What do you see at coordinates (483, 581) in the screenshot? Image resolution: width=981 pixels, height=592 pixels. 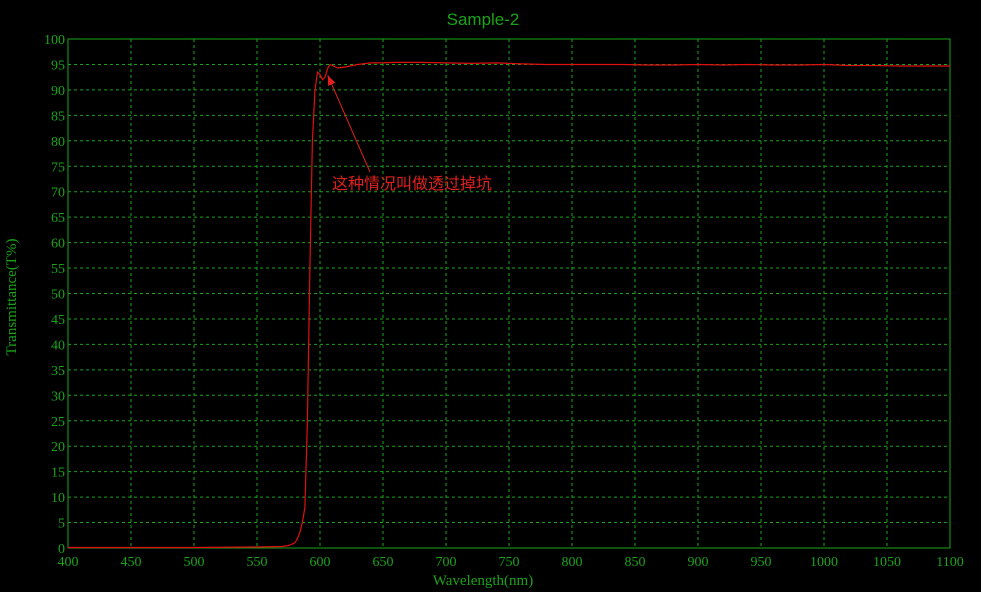 I see `x-axis-title: Wavelength(nm)` at bounding box center [483, 581].